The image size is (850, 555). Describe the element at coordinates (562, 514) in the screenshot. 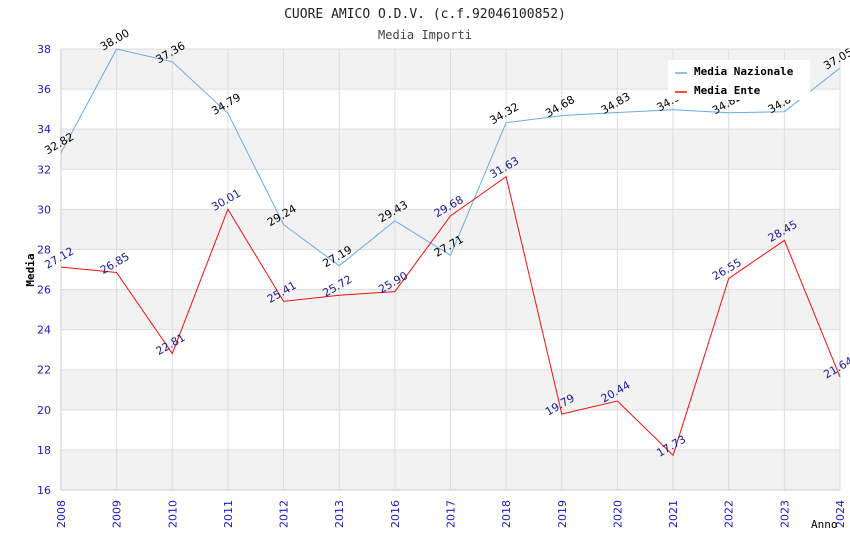

I see `x-tick-label: 2019` at that location.